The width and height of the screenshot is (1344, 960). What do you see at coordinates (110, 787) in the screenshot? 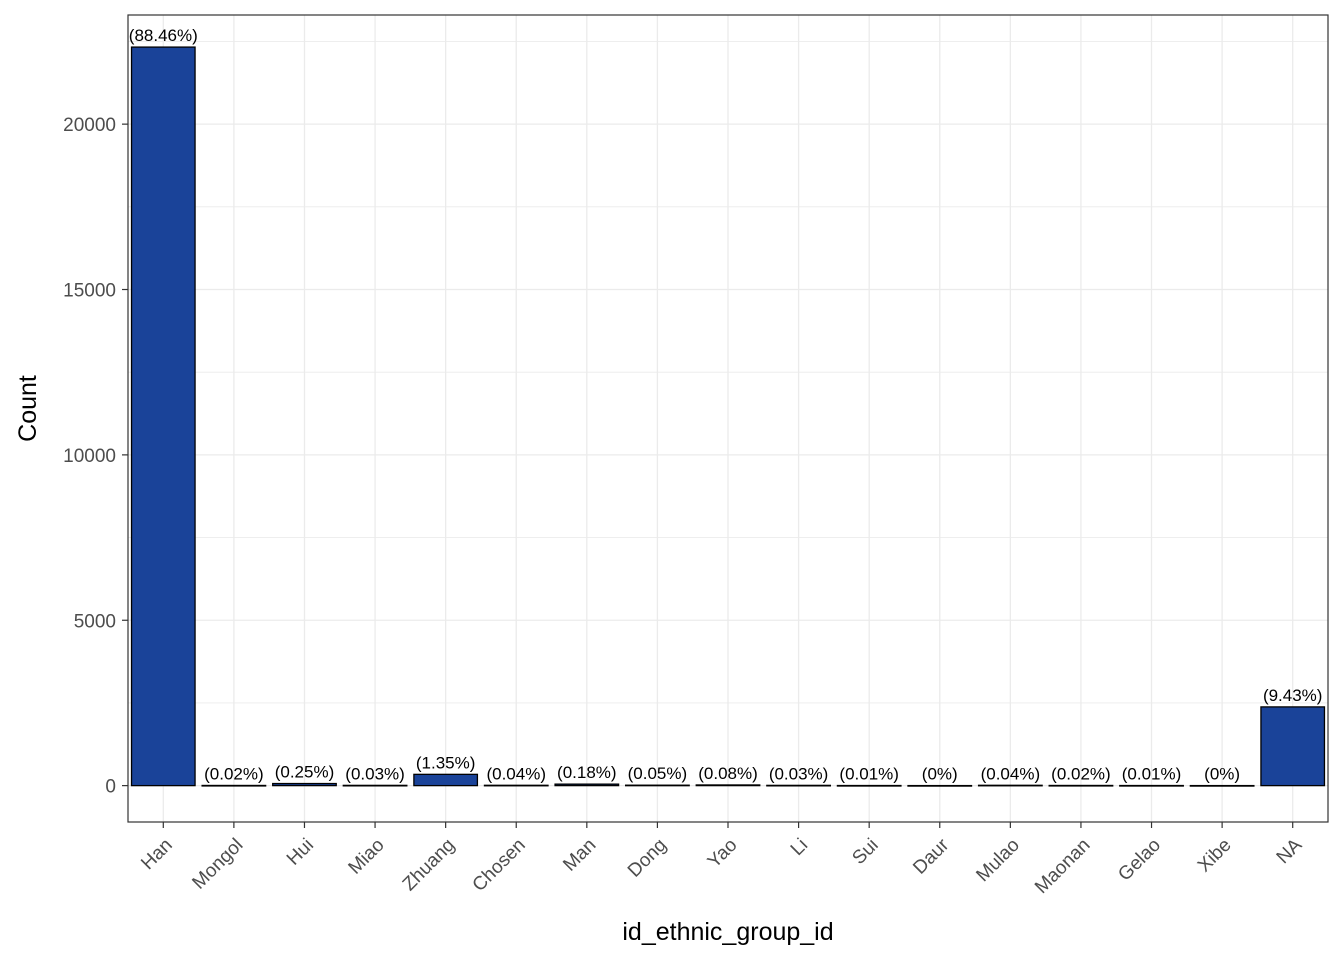
I see `y-tick-label: 0` at bounding box center [110, 787].